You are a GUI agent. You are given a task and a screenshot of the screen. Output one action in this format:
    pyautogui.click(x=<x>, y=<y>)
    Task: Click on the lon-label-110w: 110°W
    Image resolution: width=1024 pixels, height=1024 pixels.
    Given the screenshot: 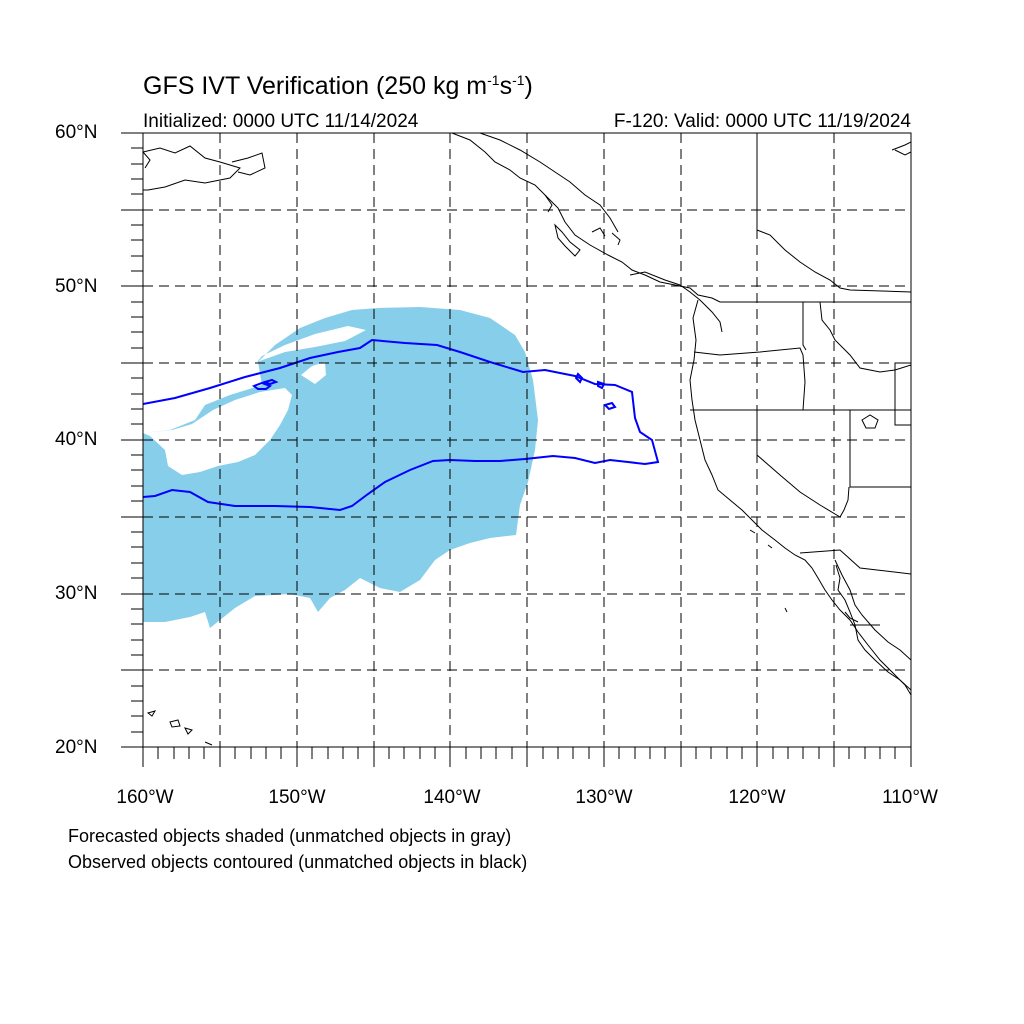 What is the action you would take?
    pyautogui.click(x=910, y=797)
    